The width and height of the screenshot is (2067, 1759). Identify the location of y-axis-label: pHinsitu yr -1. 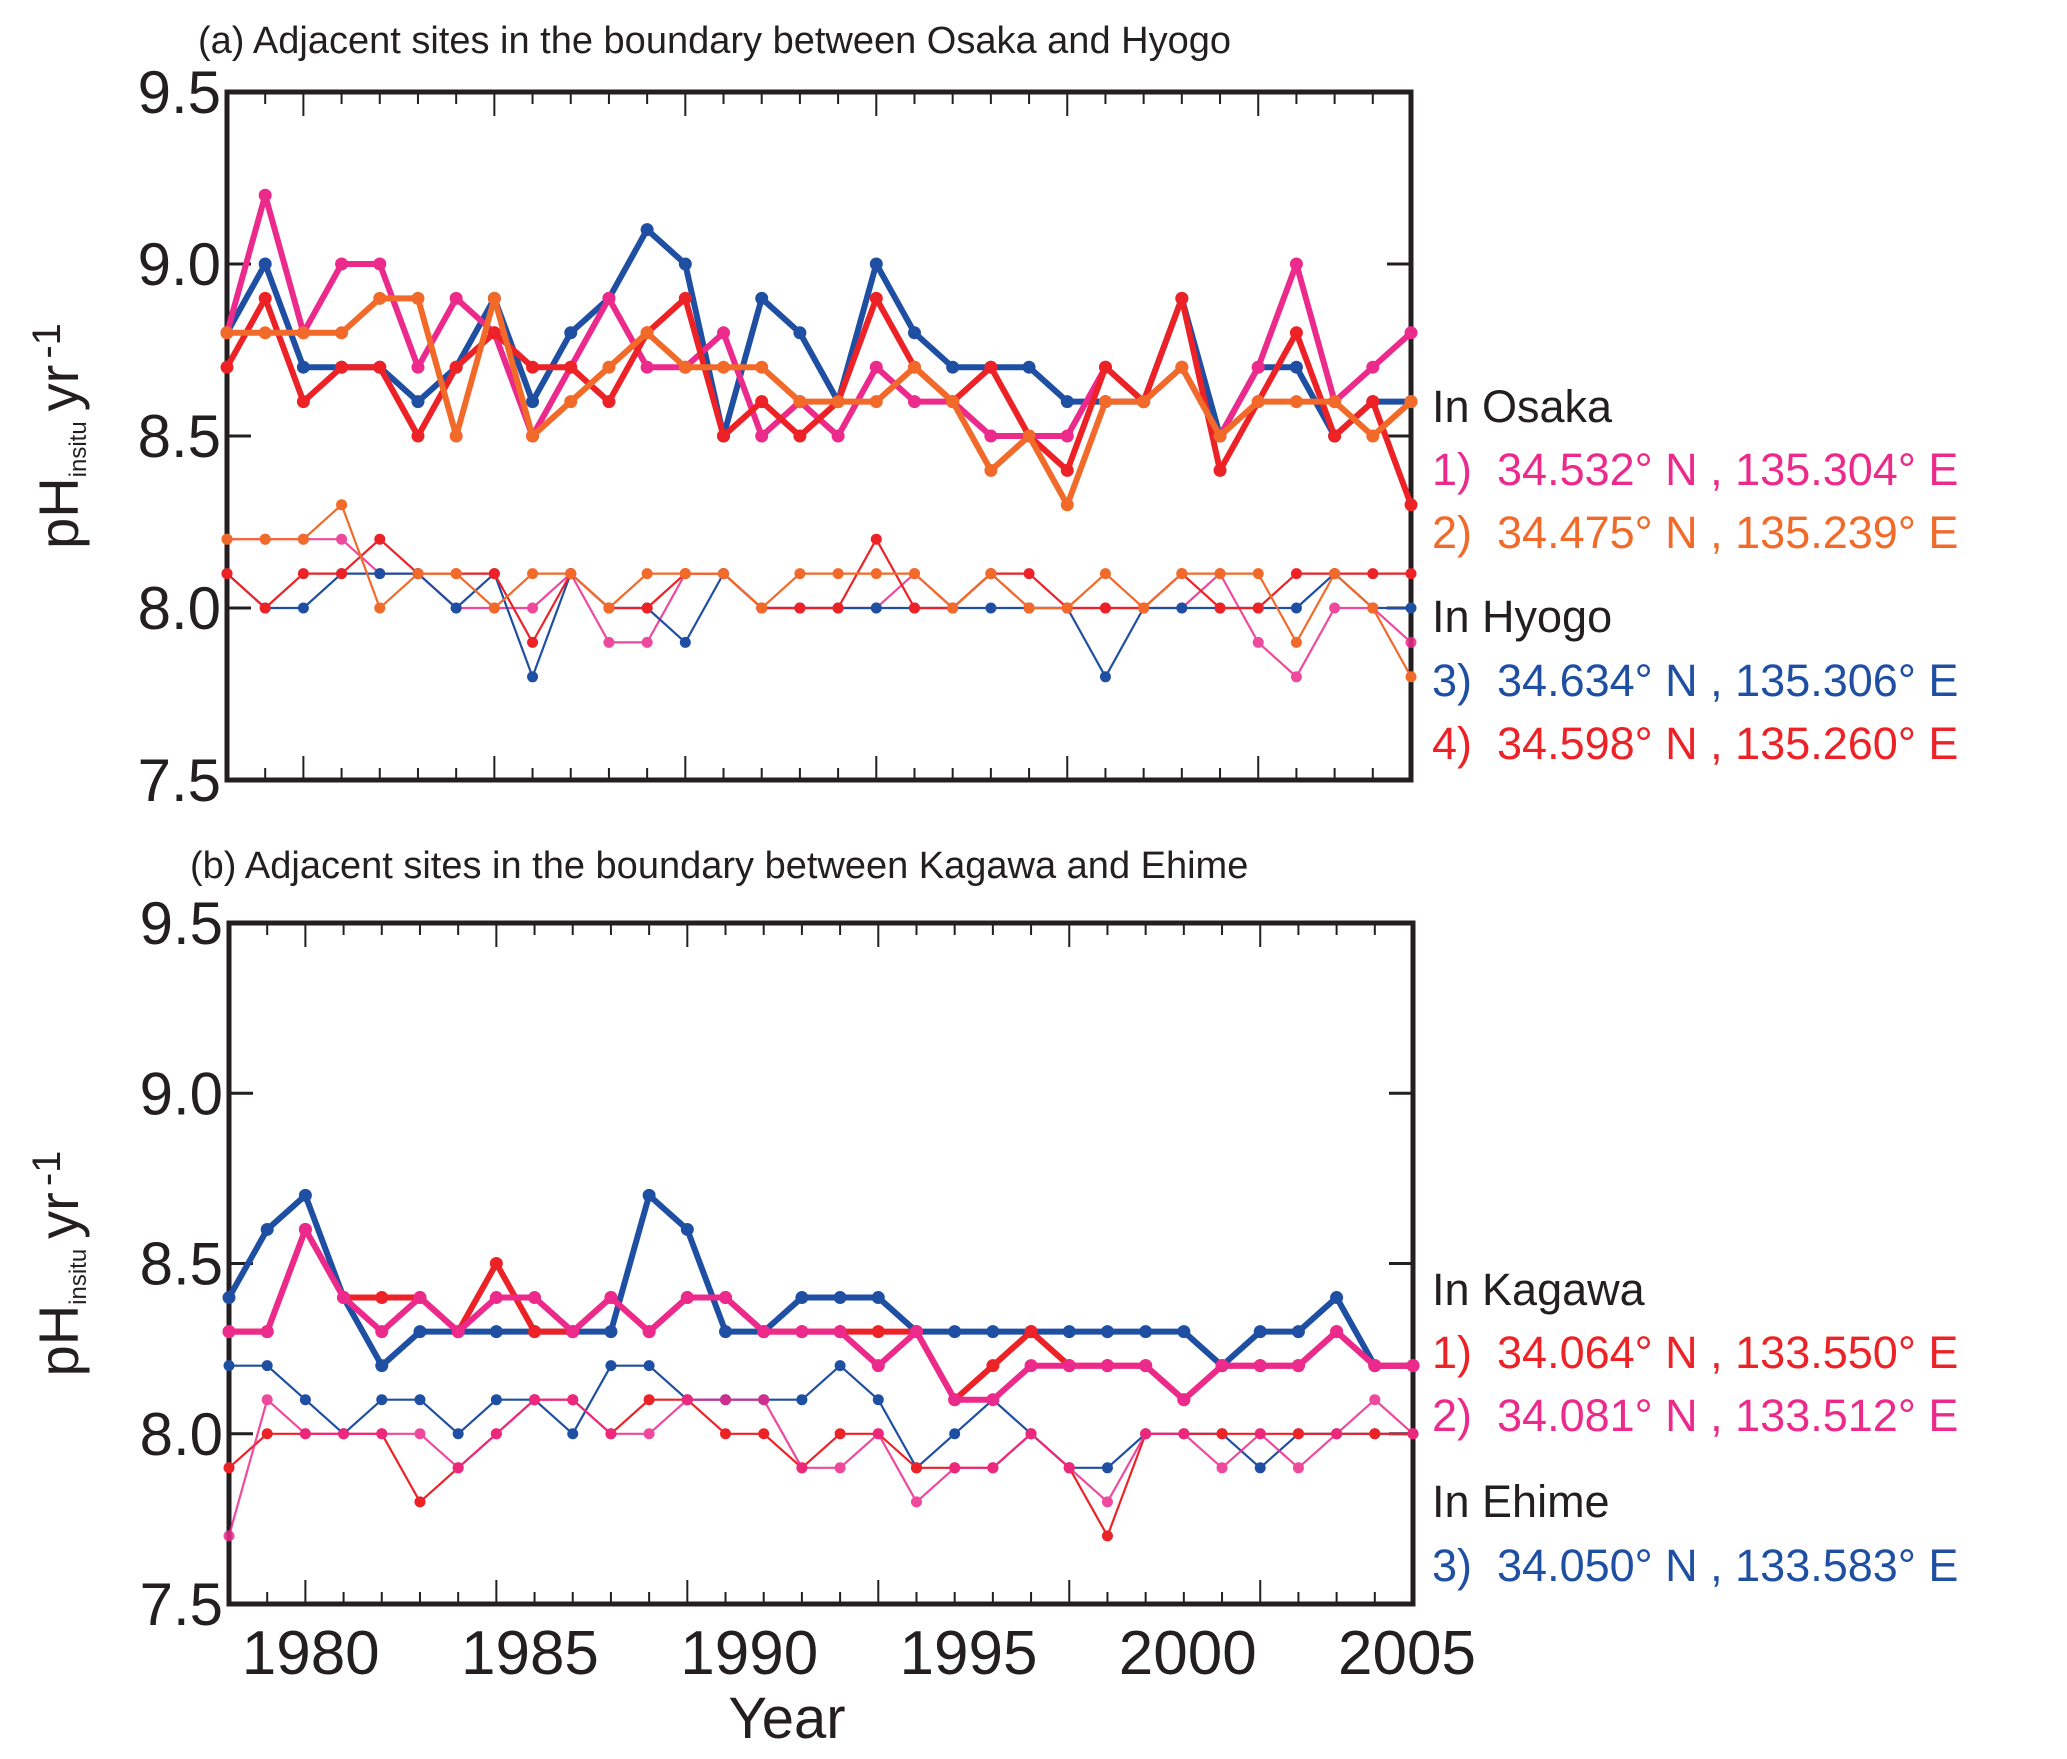
(58, 436).